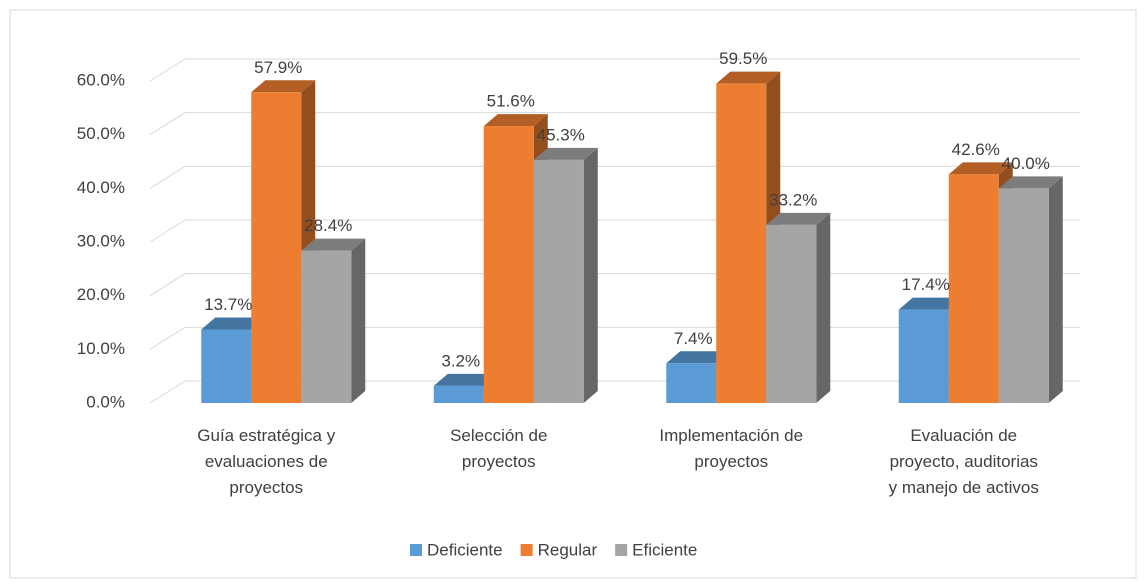 The height and width of the screenshot is (586, 1146). Describe the element at coordinates (568, 549) in the screenshot. I see `legend-label: Regular` at that location.